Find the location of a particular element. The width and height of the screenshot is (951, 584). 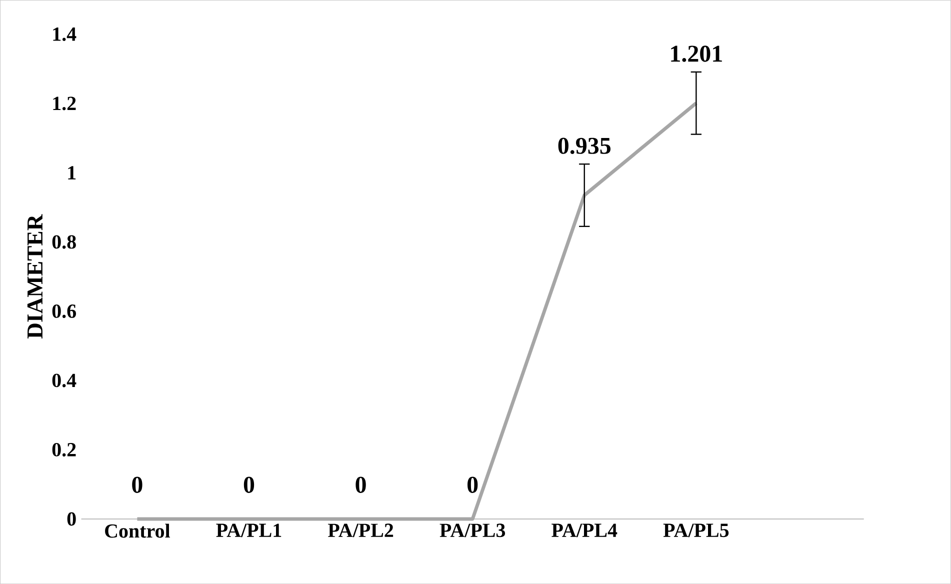

y-tick-label: 1 is located at coordinates (72, 173).